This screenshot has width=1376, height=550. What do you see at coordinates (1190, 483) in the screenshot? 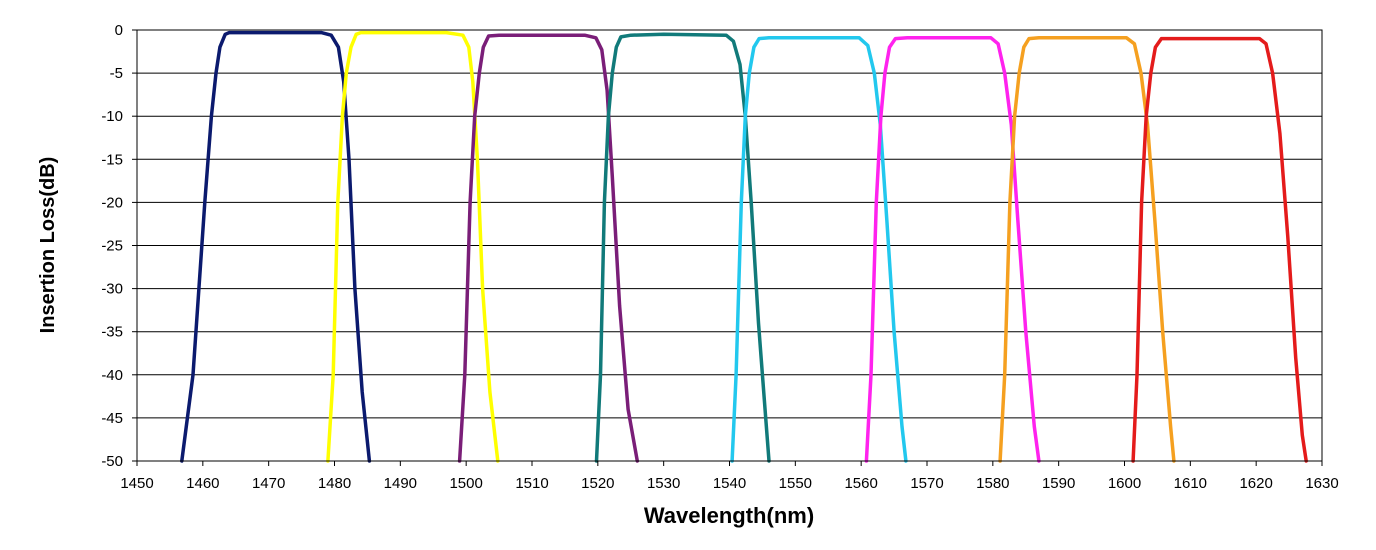
I see `x-tick-label: 1610` at bounding box center [1190, 483].